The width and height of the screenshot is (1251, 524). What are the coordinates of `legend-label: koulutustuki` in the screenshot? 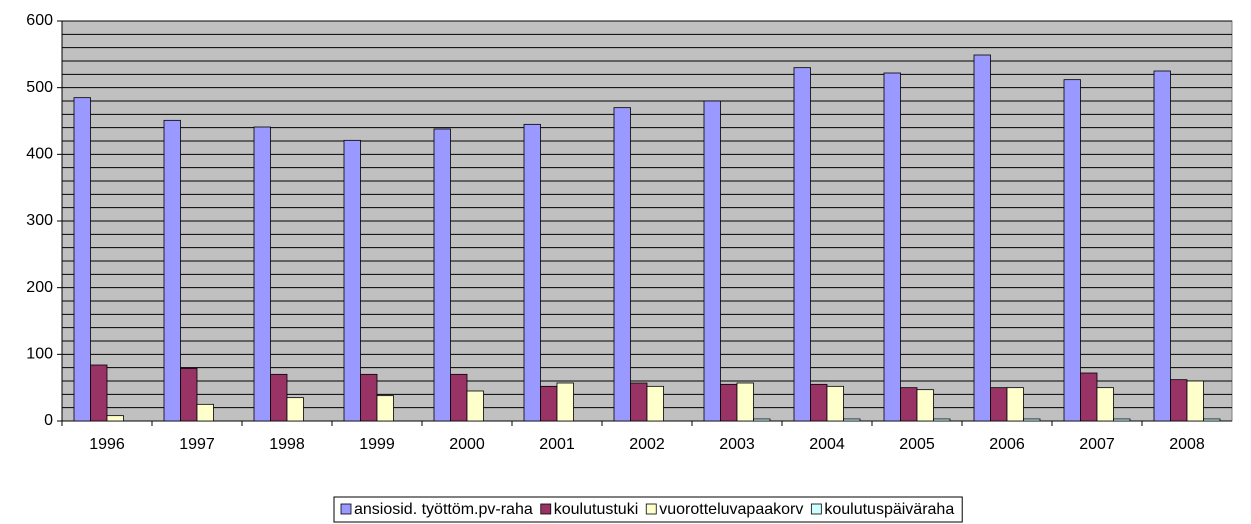 It's located at (596, 509).